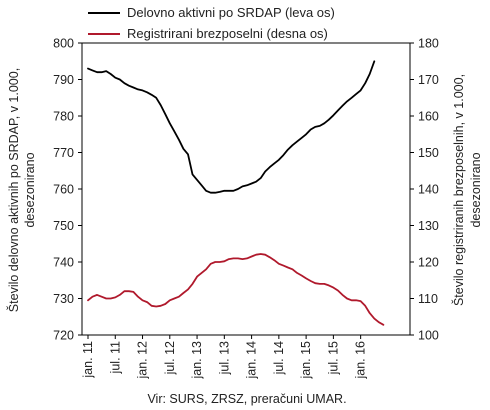 This screenshot has height=410, width=490. I want to click on x-tick-label: jan. 13, so click(197, 360).